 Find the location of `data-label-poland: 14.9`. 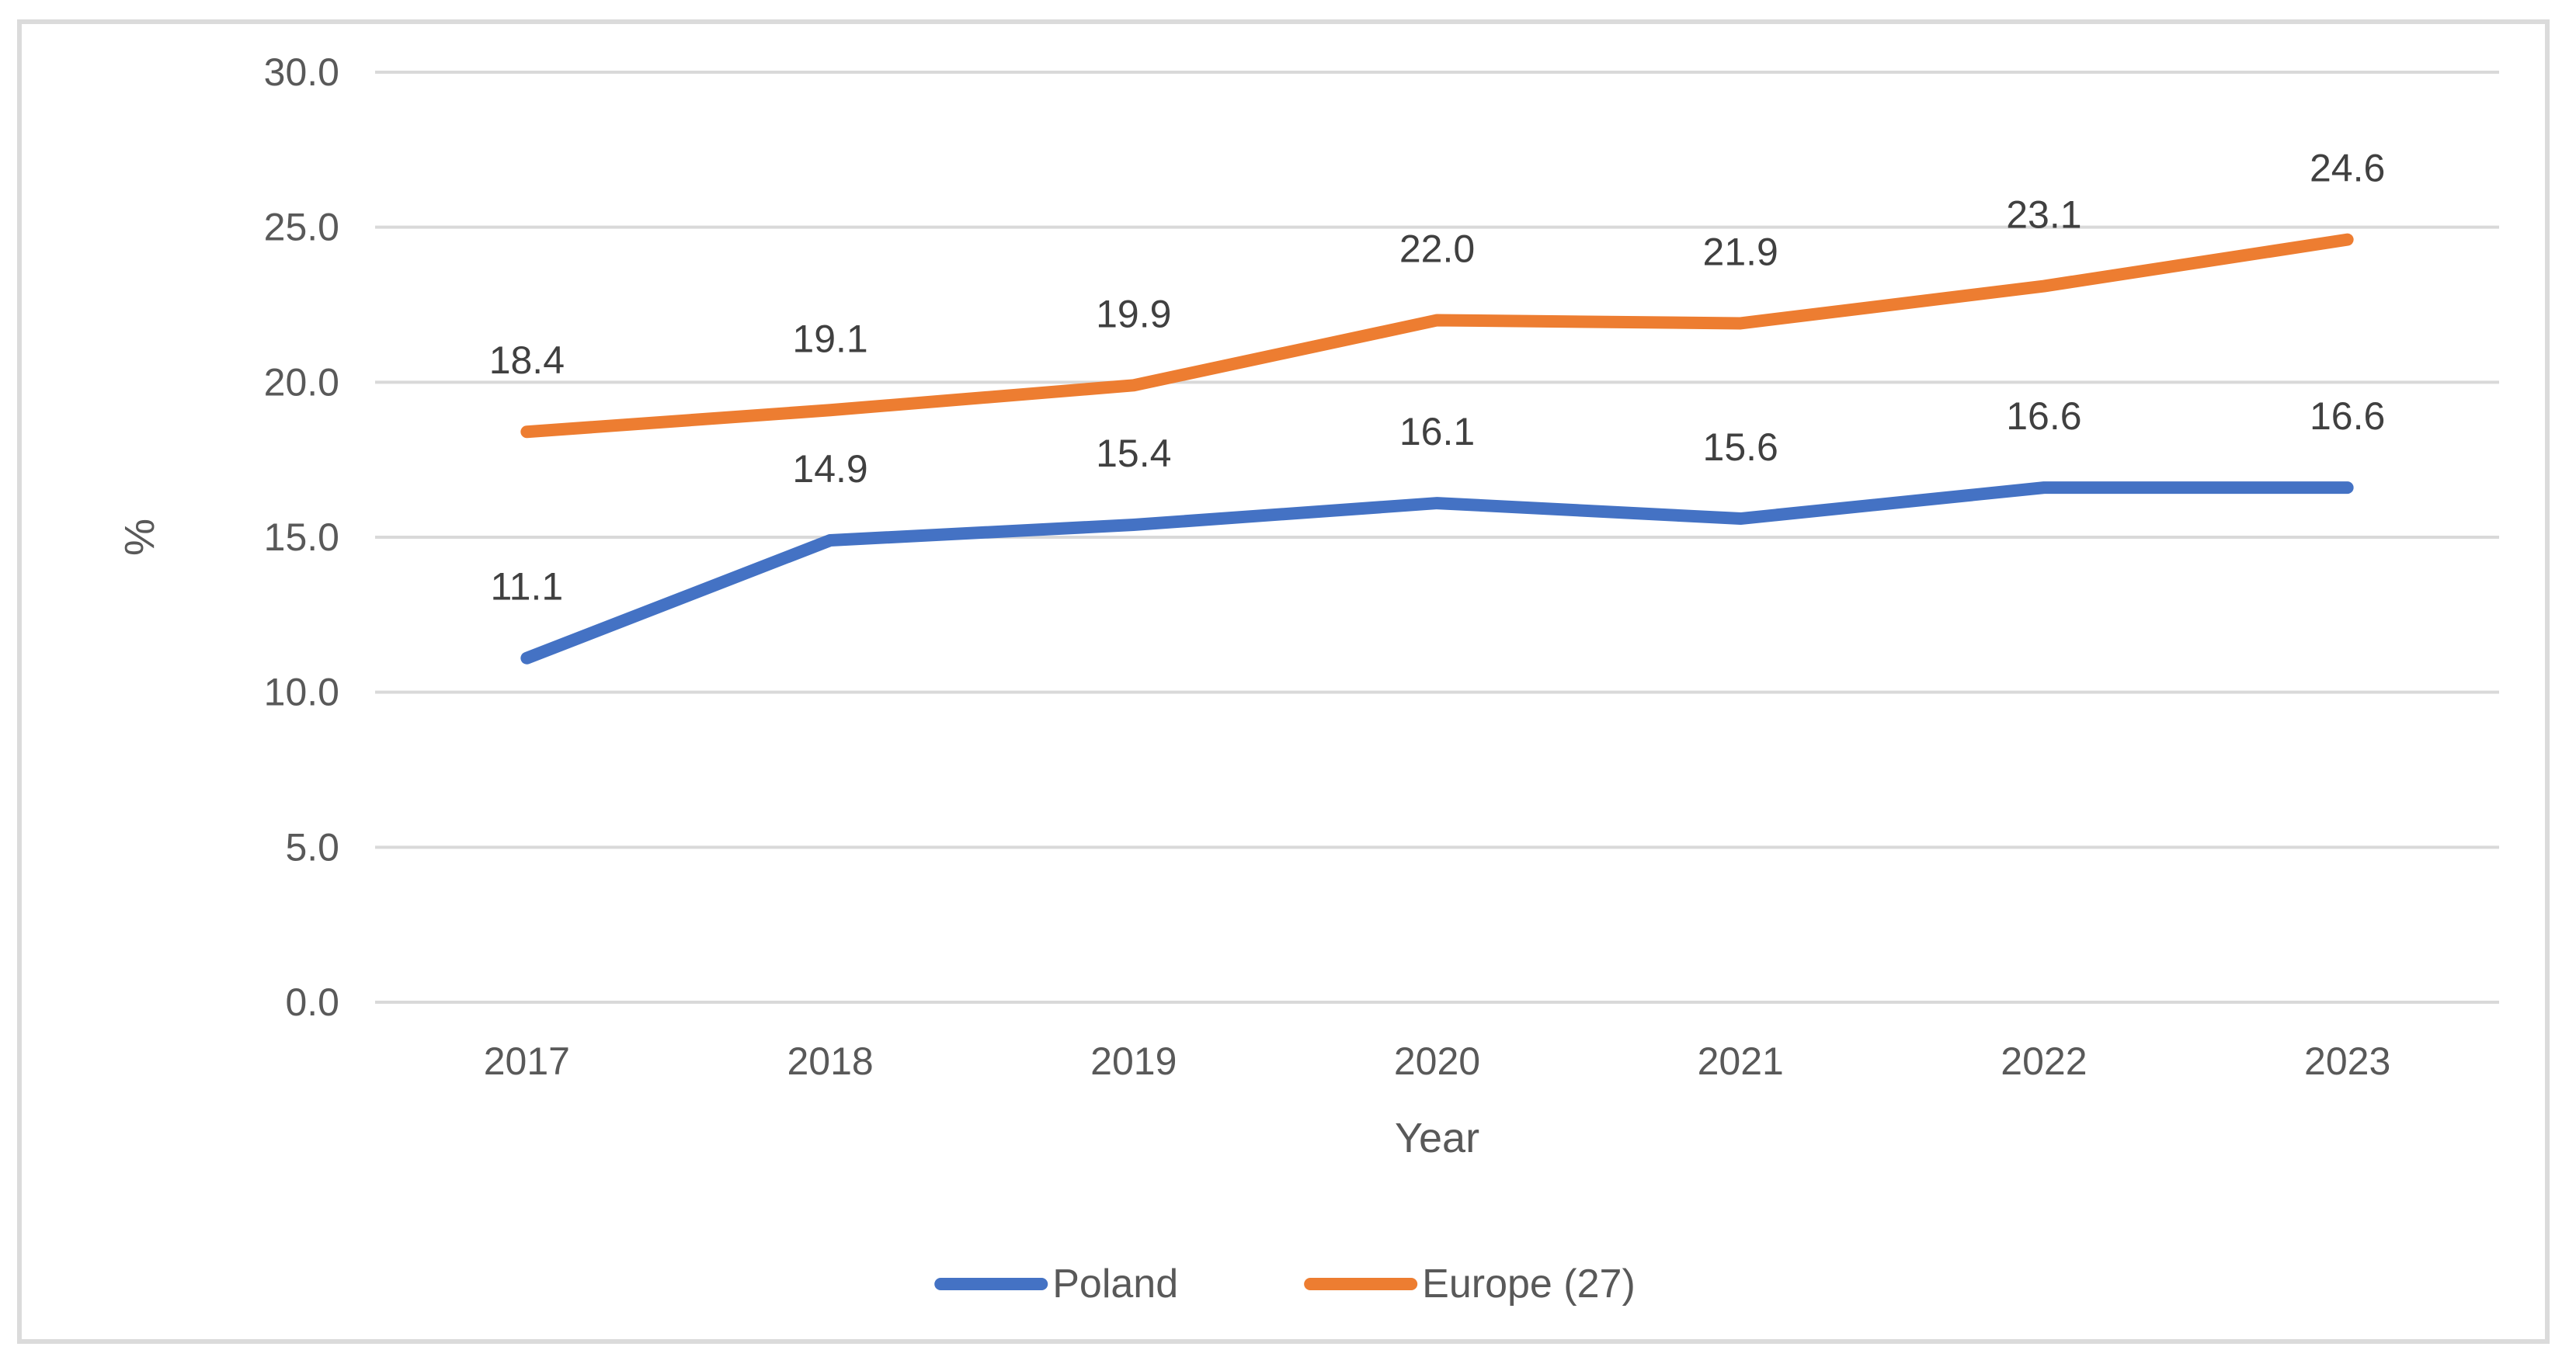

data-label-poland: 14.9 is located at coordinates (829, 469).